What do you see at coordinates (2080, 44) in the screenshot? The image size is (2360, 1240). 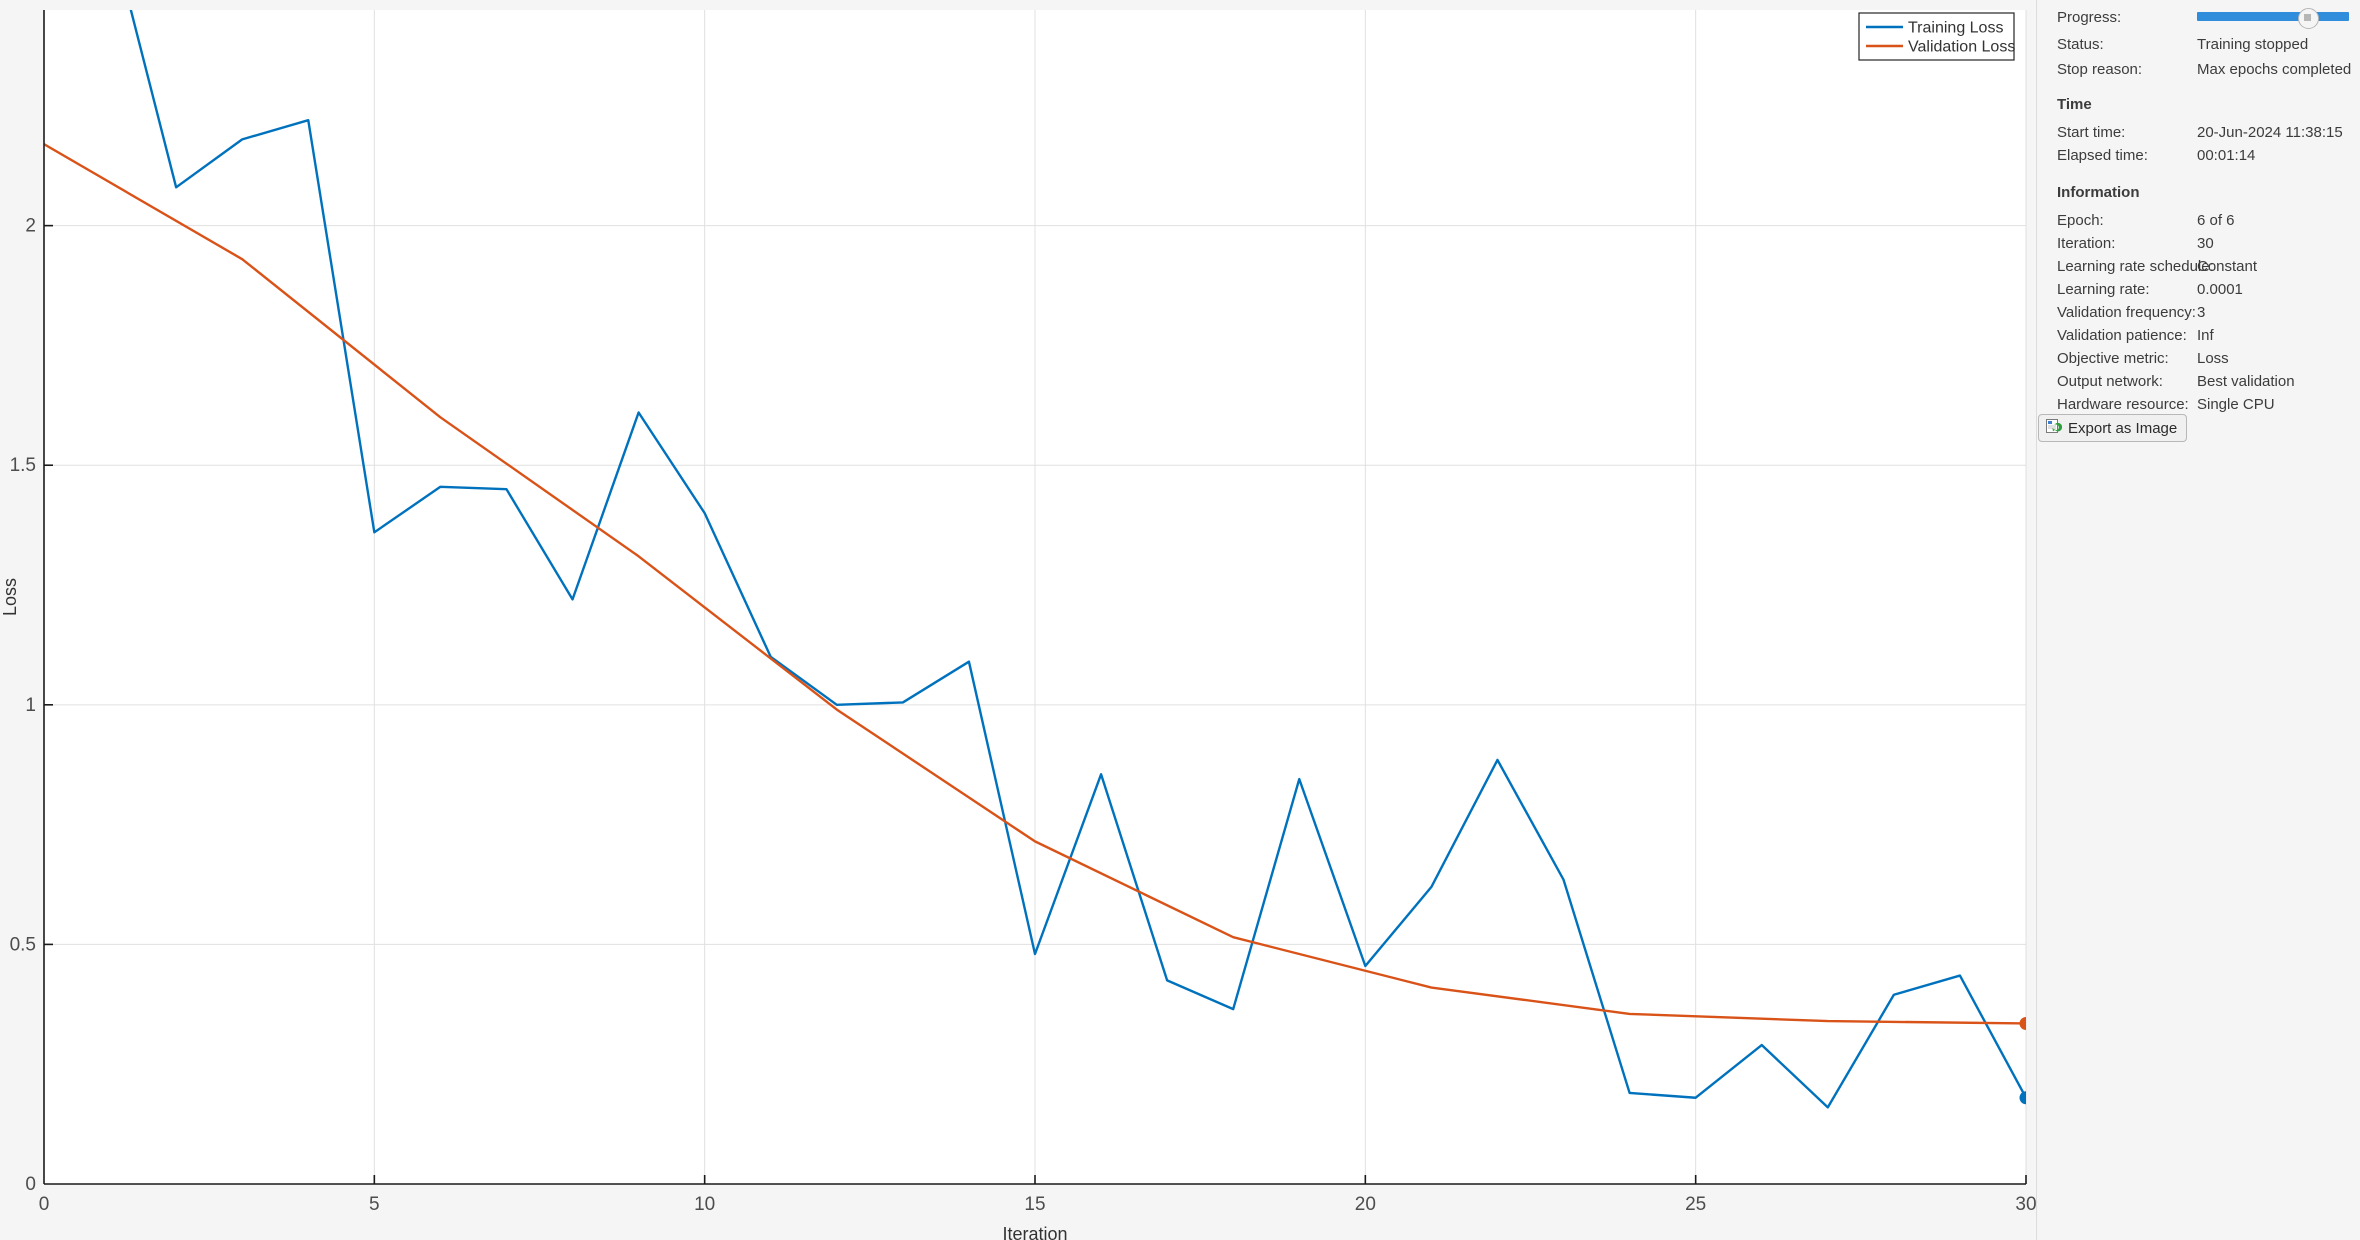 I see `status-label: Status:` at bounding box center [2080, 44].